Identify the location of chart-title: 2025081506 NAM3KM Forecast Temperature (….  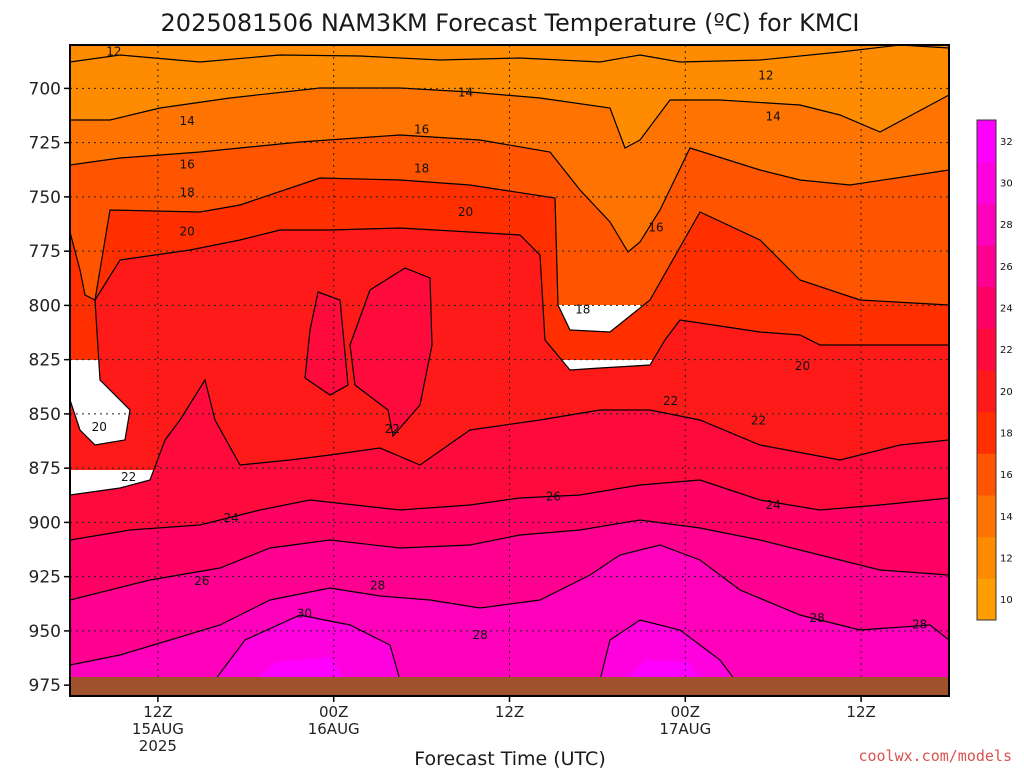
(510, 23).